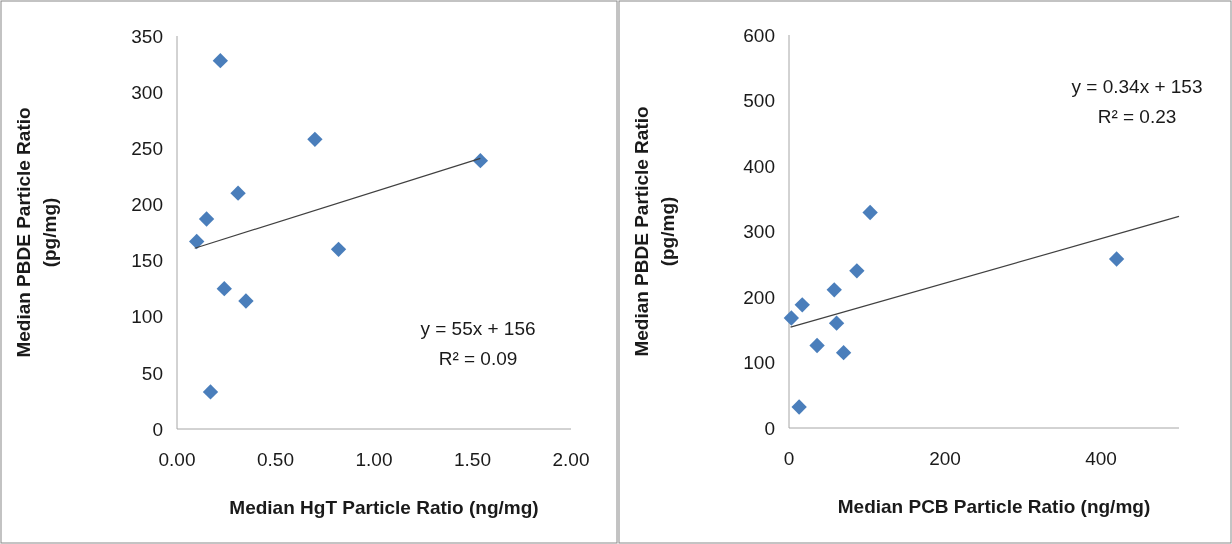  I want to click on x-tick-label: 0, so click(789, 458).